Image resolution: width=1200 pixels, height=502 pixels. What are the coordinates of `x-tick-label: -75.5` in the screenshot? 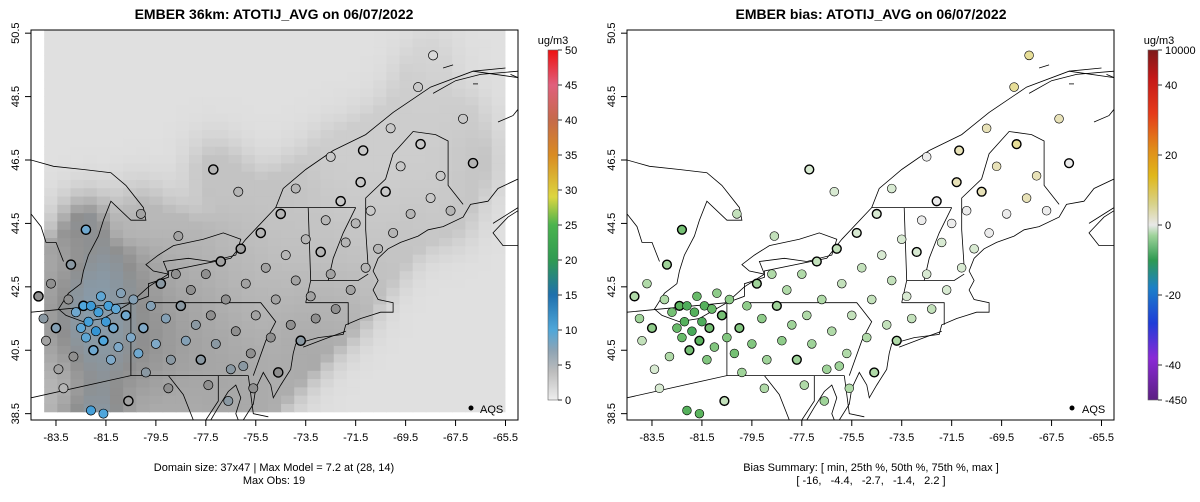 It's located at (255, 438).